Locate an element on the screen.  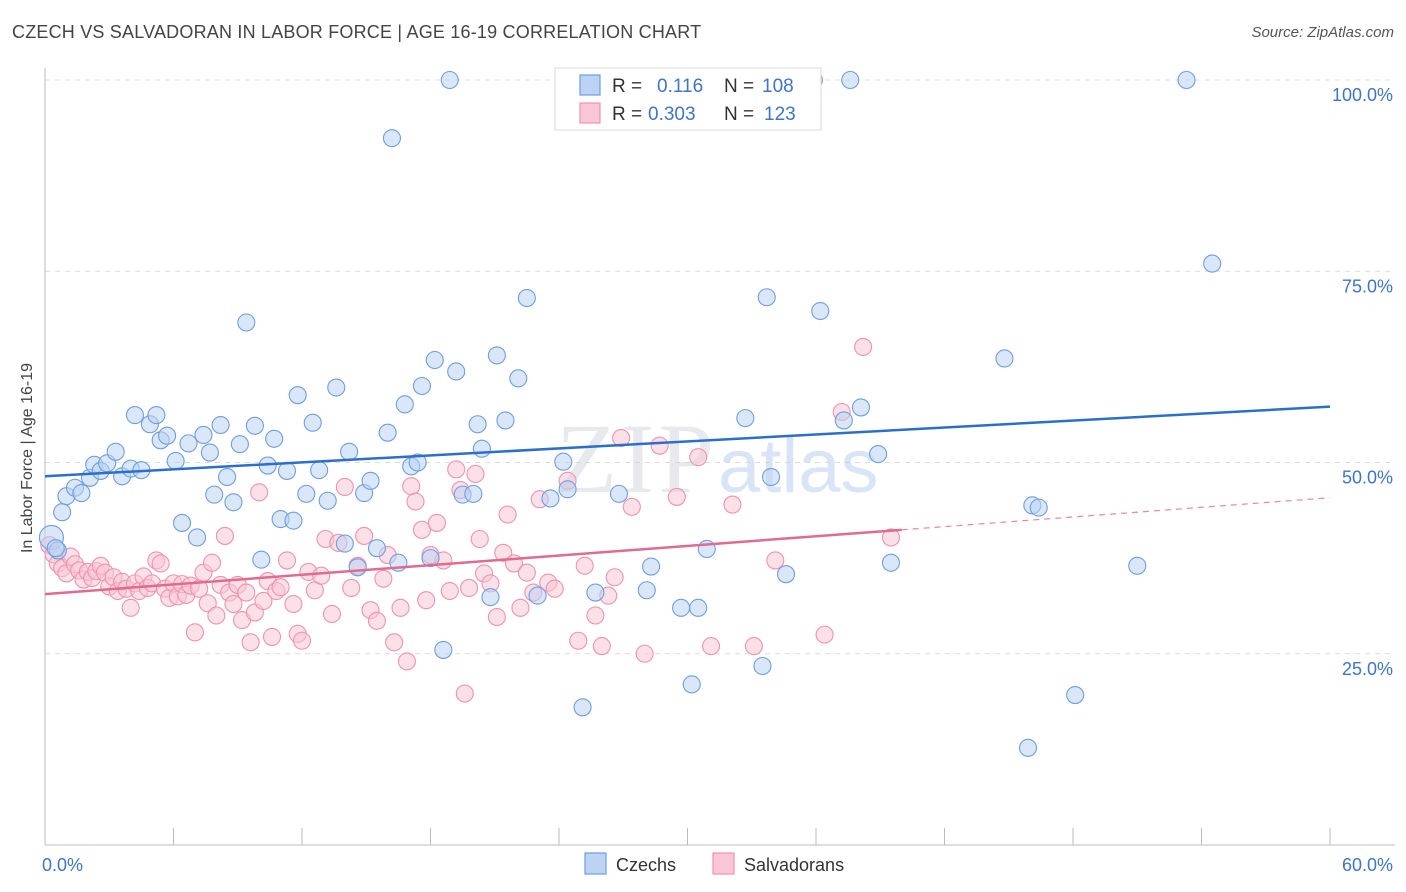
series-legend: Czechs Salvadorans is located at coordinates (714, 863).